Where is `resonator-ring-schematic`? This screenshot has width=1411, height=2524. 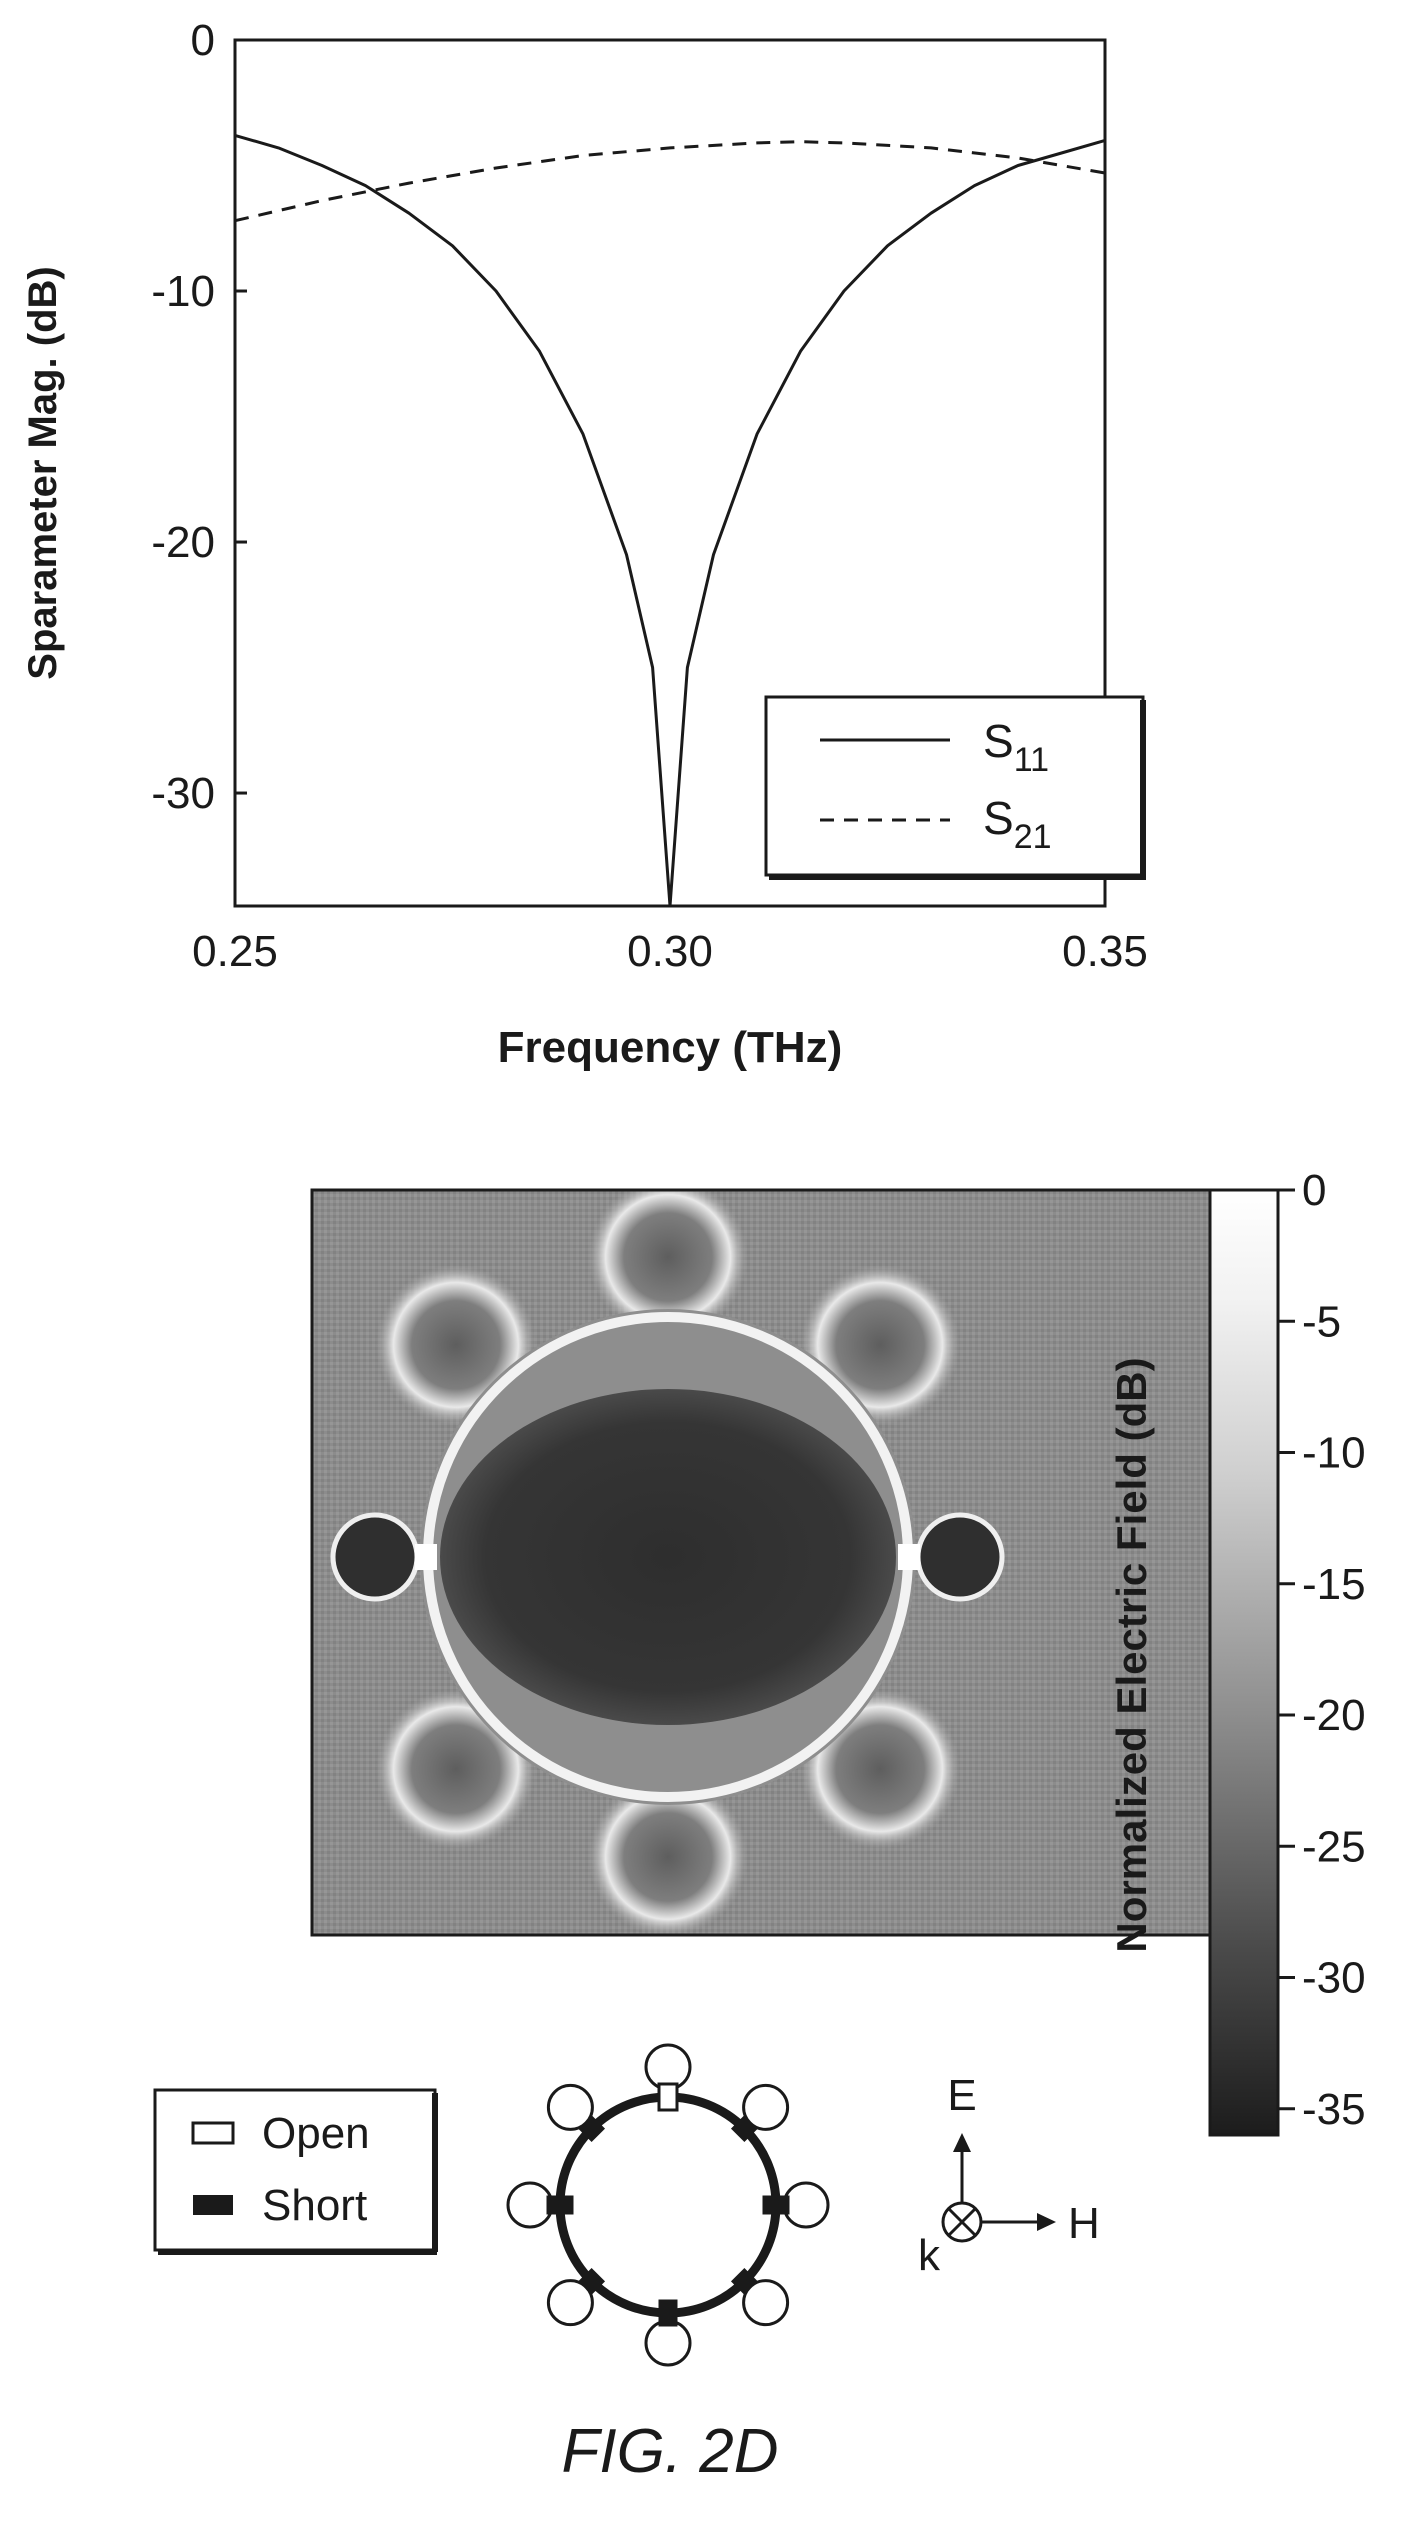 resonator-ring-schematic is located at coordinates (668, 2205).